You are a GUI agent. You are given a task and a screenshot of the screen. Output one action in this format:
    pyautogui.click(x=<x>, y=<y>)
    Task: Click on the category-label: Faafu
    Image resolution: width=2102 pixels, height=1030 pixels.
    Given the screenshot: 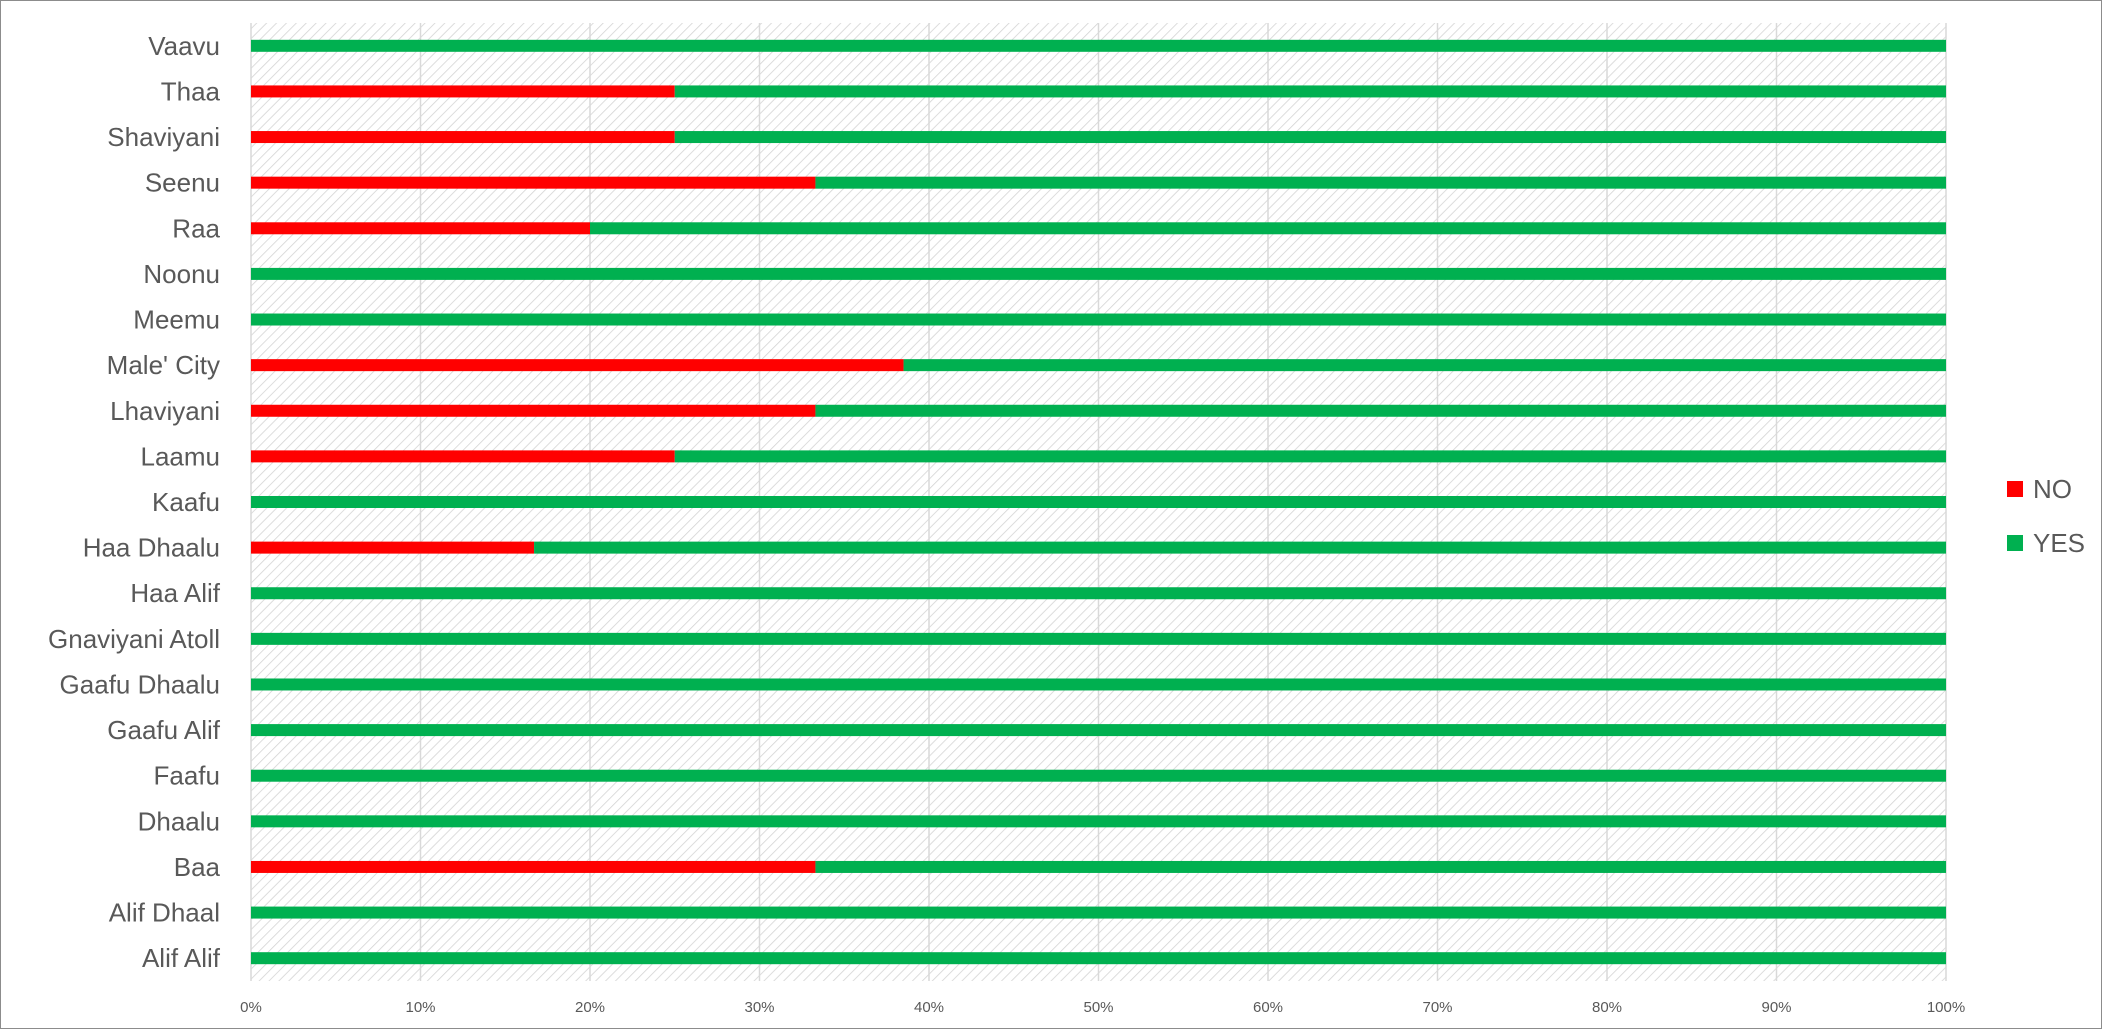 What is the action you would take?
    pyautogui.click(x=187, y=776)
    